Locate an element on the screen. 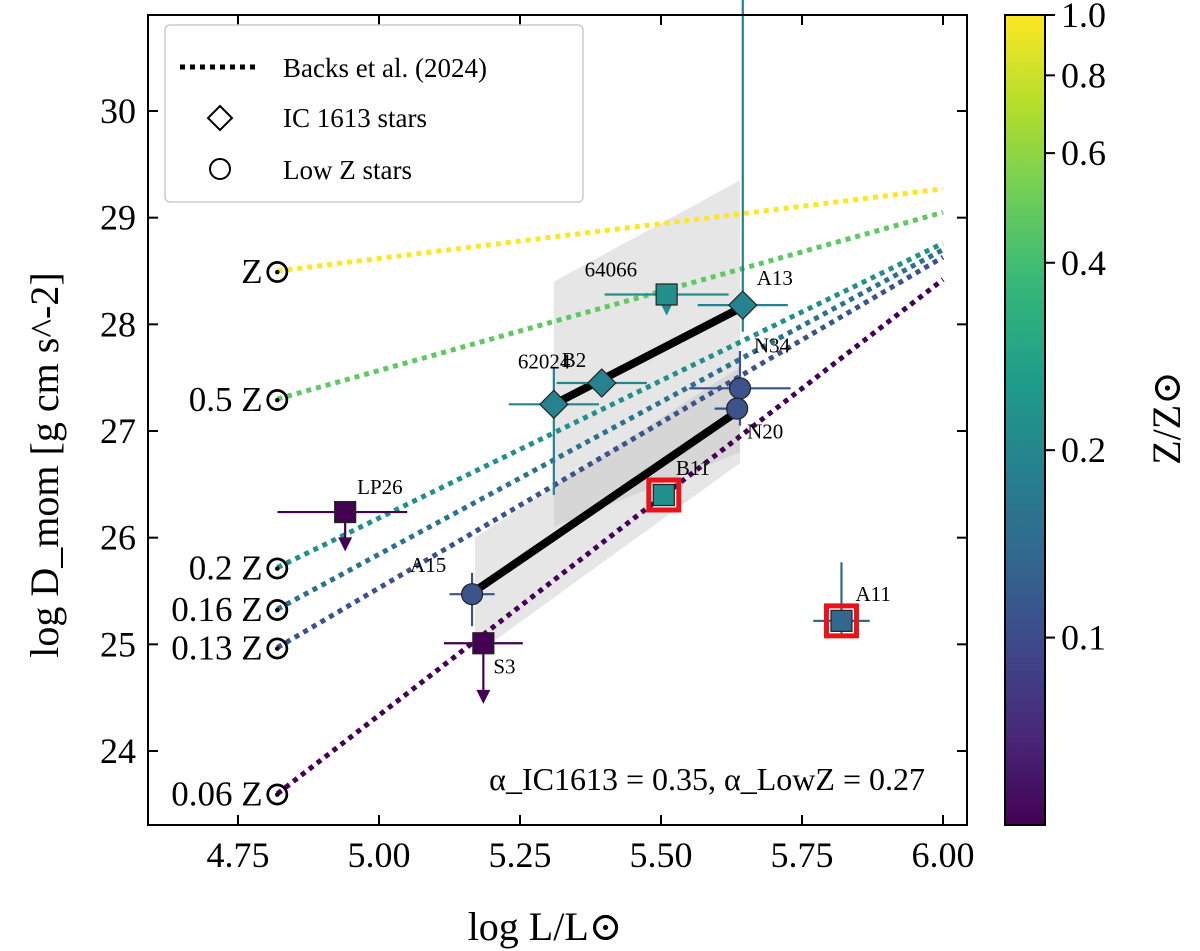  marker-n20 is located at coordinates (737, 408).